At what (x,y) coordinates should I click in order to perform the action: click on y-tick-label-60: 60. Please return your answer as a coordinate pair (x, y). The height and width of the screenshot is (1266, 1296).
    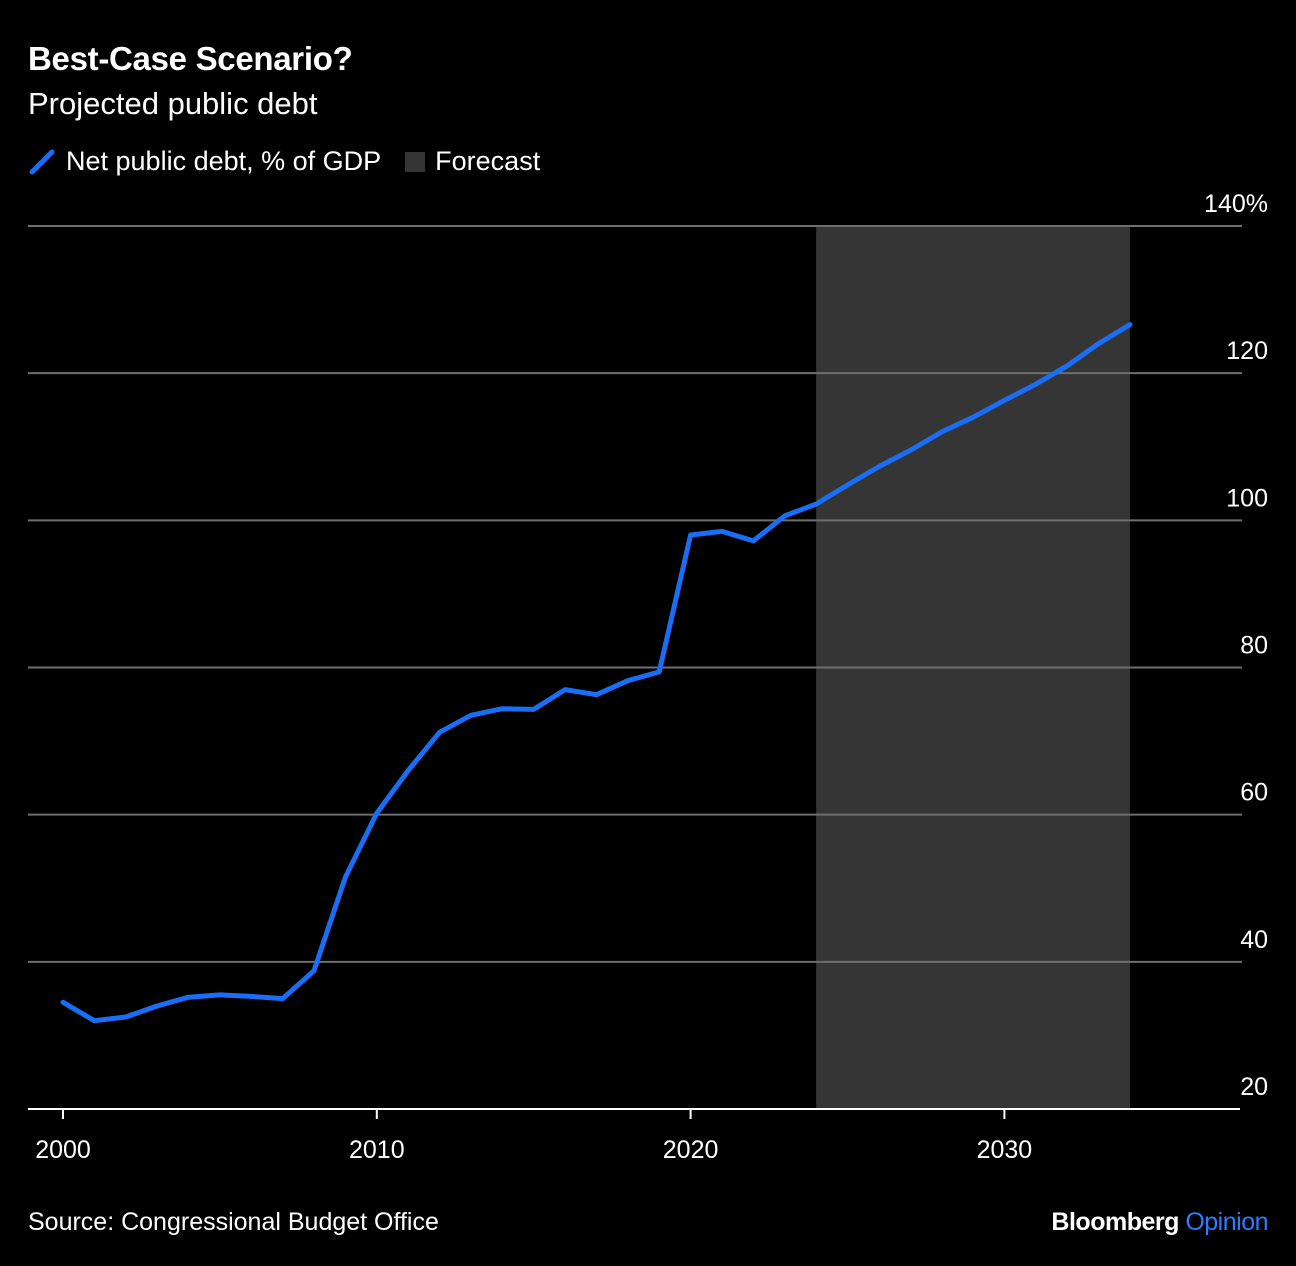
    Looking at the image, I should click on (1254, 793).